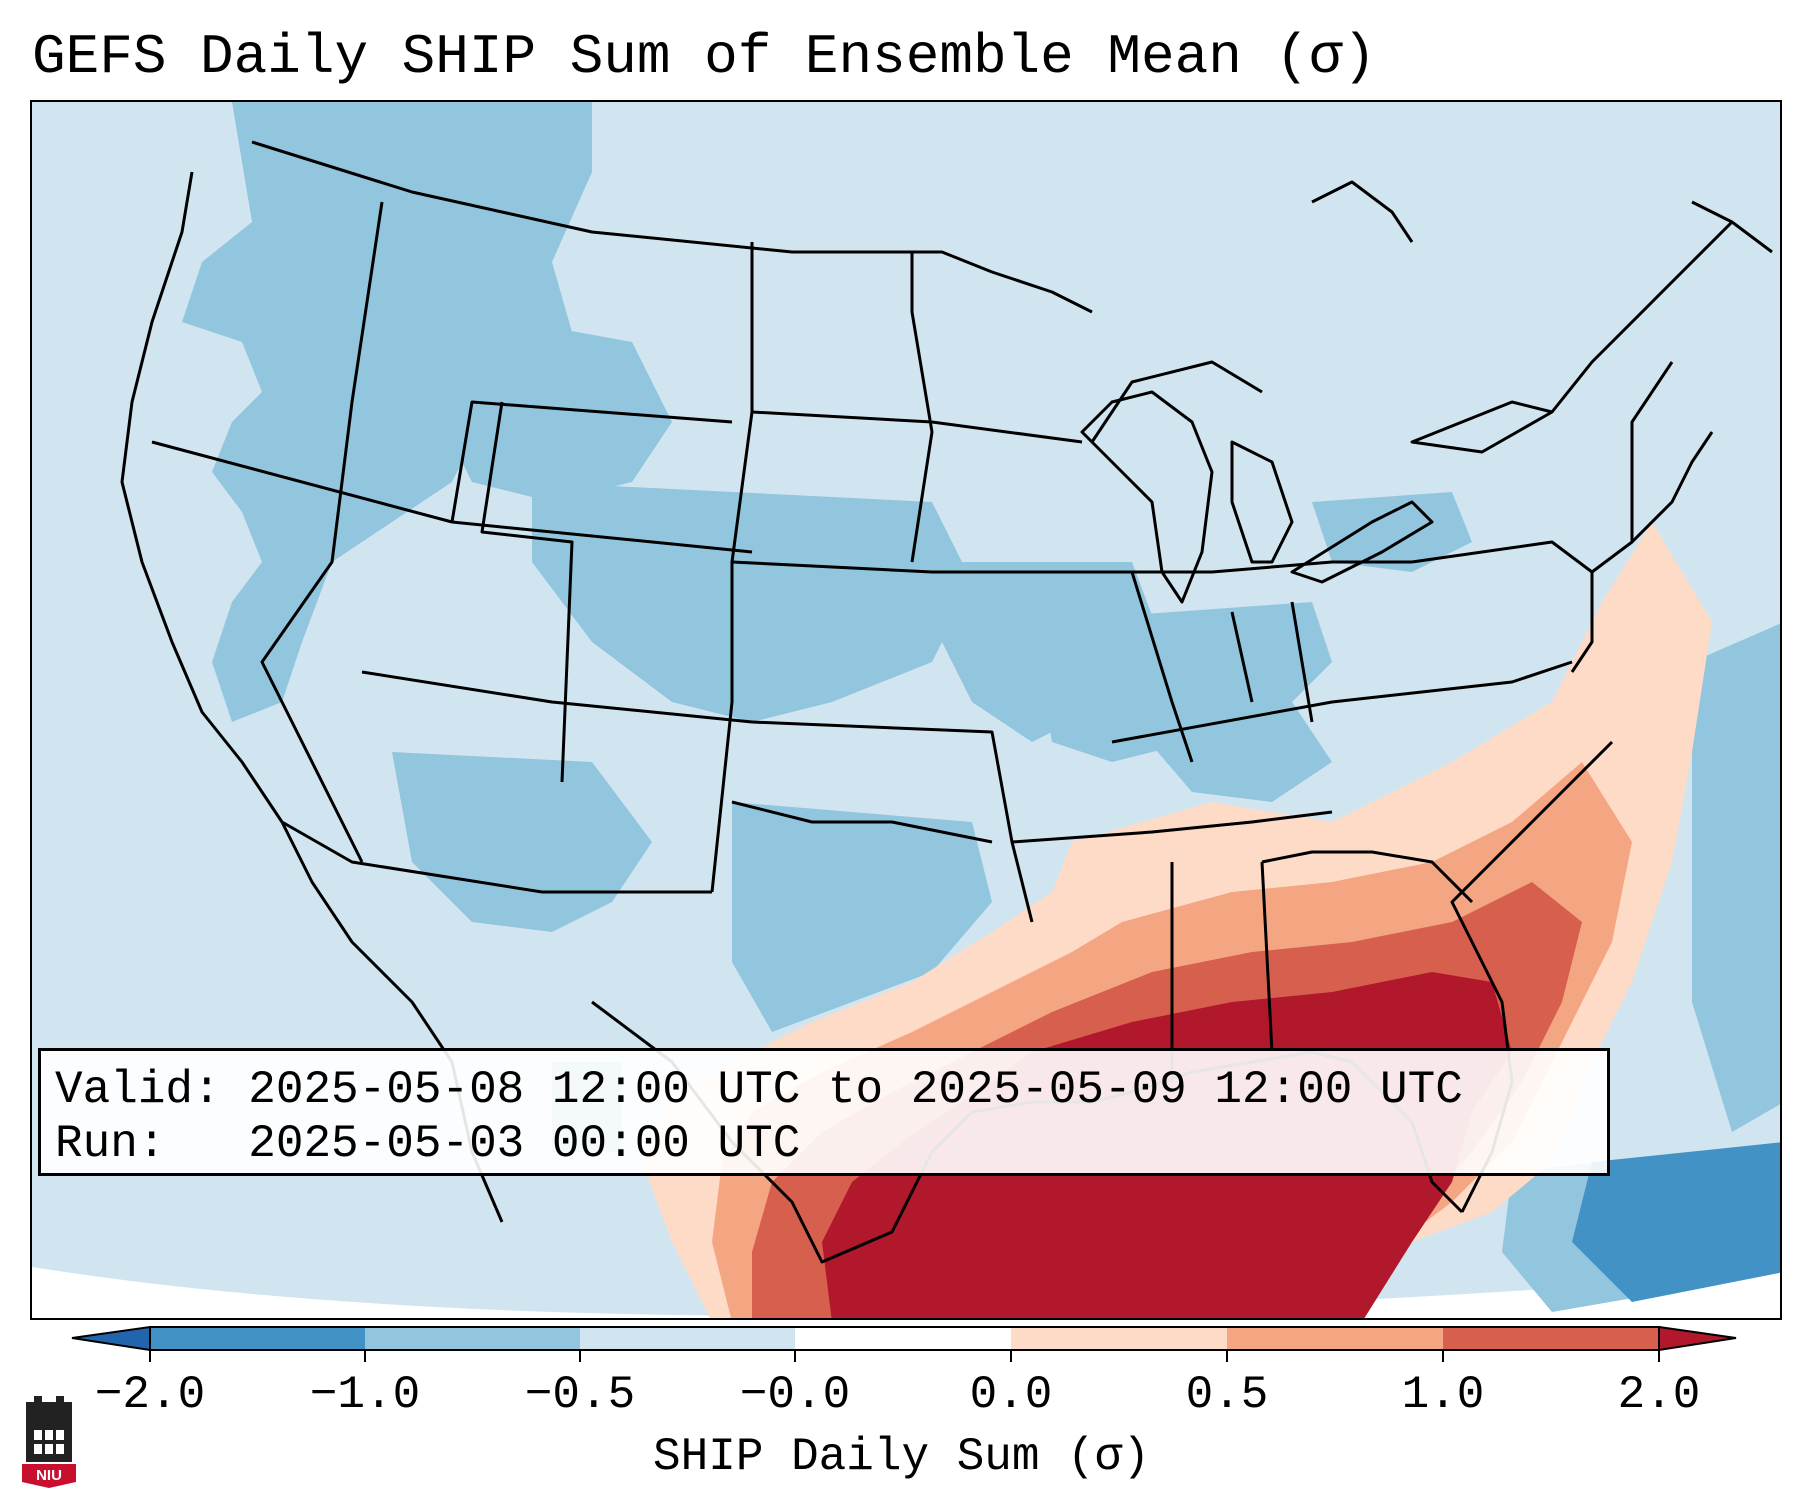  What do you see at coordinates (1697, 1338) in the screenshot?
I see `colorbar-over-triangle` at bounding box center [1697, 1338].